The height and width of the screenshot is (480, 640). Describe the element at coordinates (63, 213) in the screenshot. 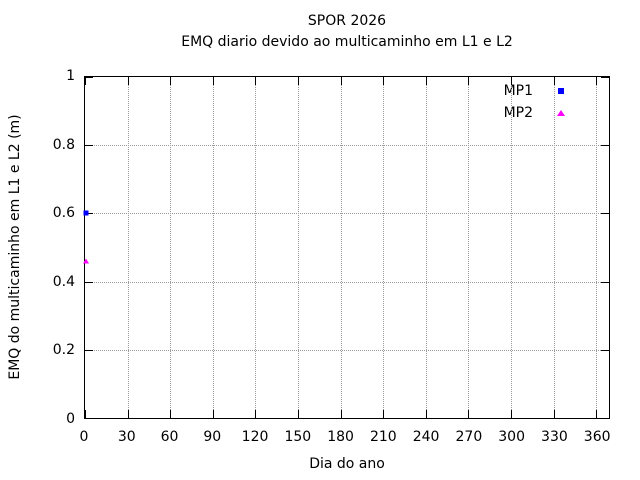

I see `y-tick-label: 0.6` at that location.